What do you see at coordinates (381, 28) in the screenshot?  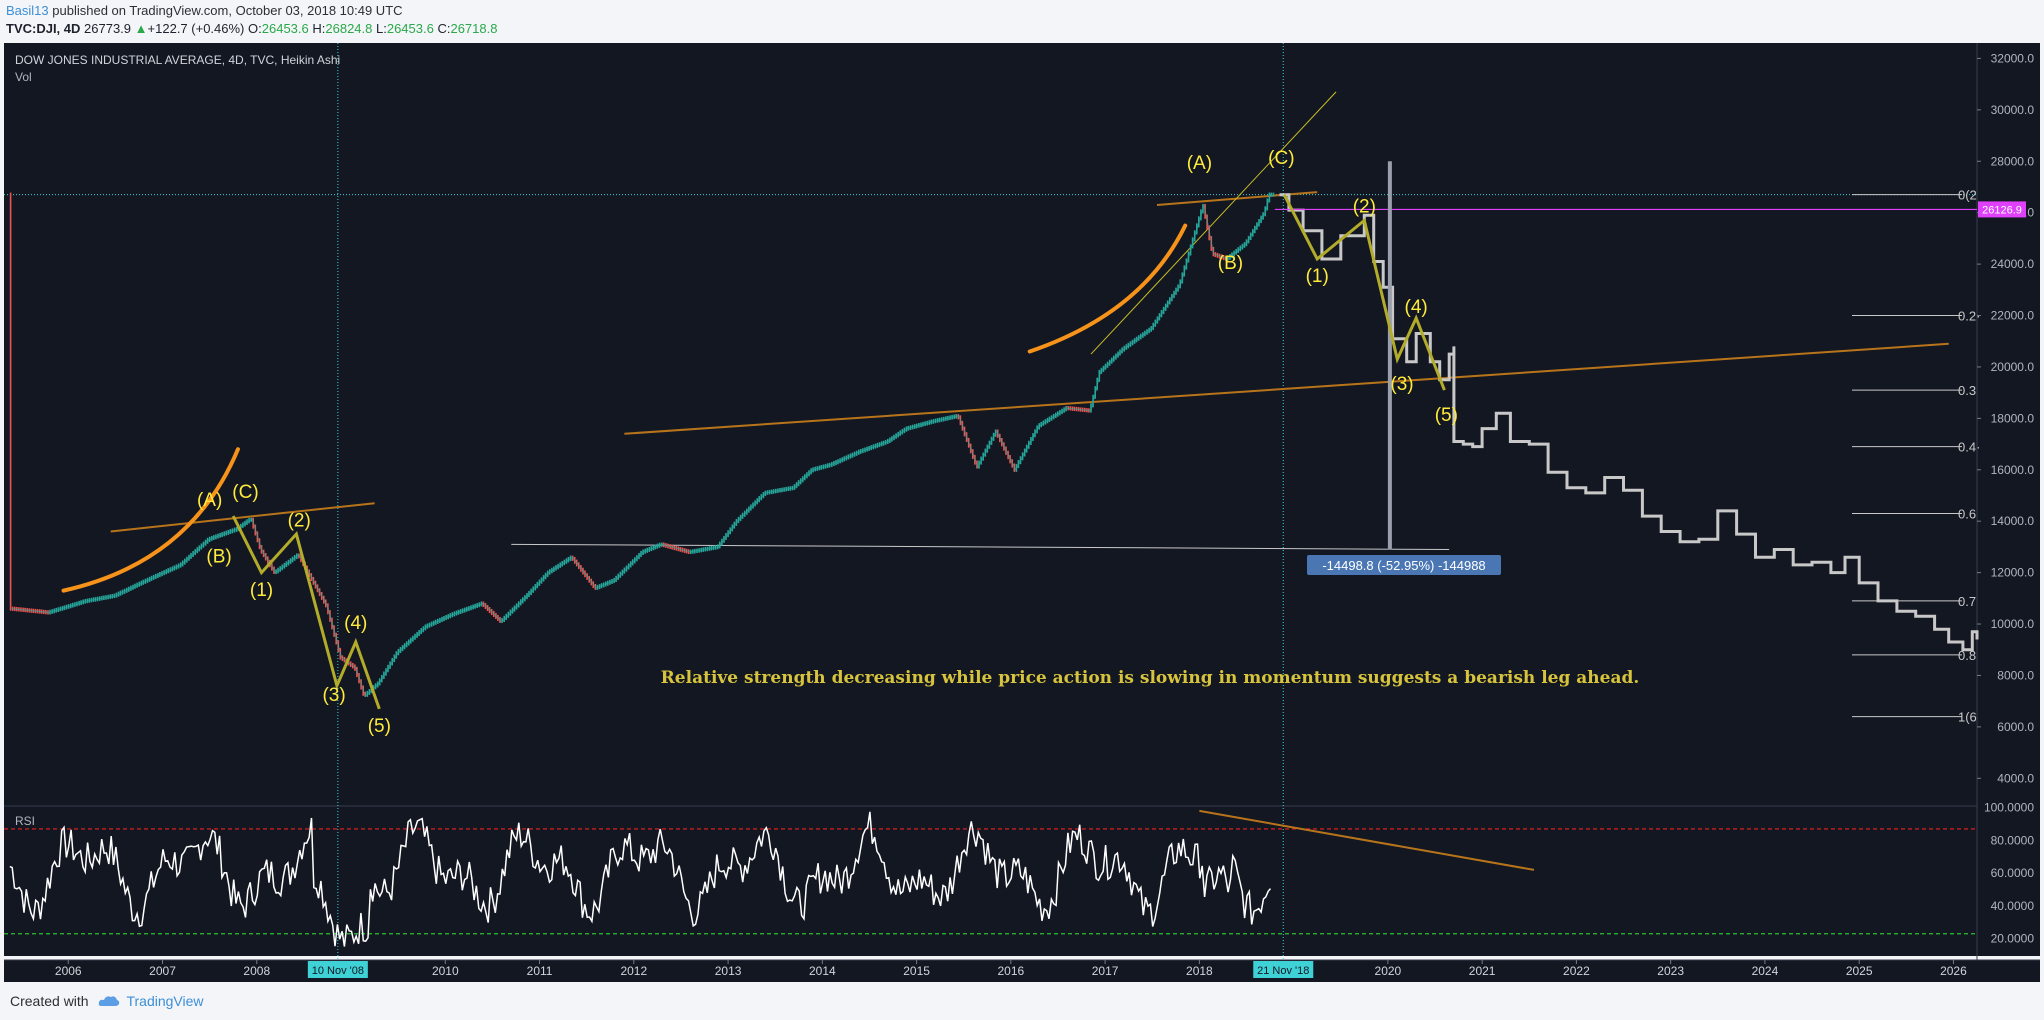 I see `low-label: L:` at bounding box center [381, 28].